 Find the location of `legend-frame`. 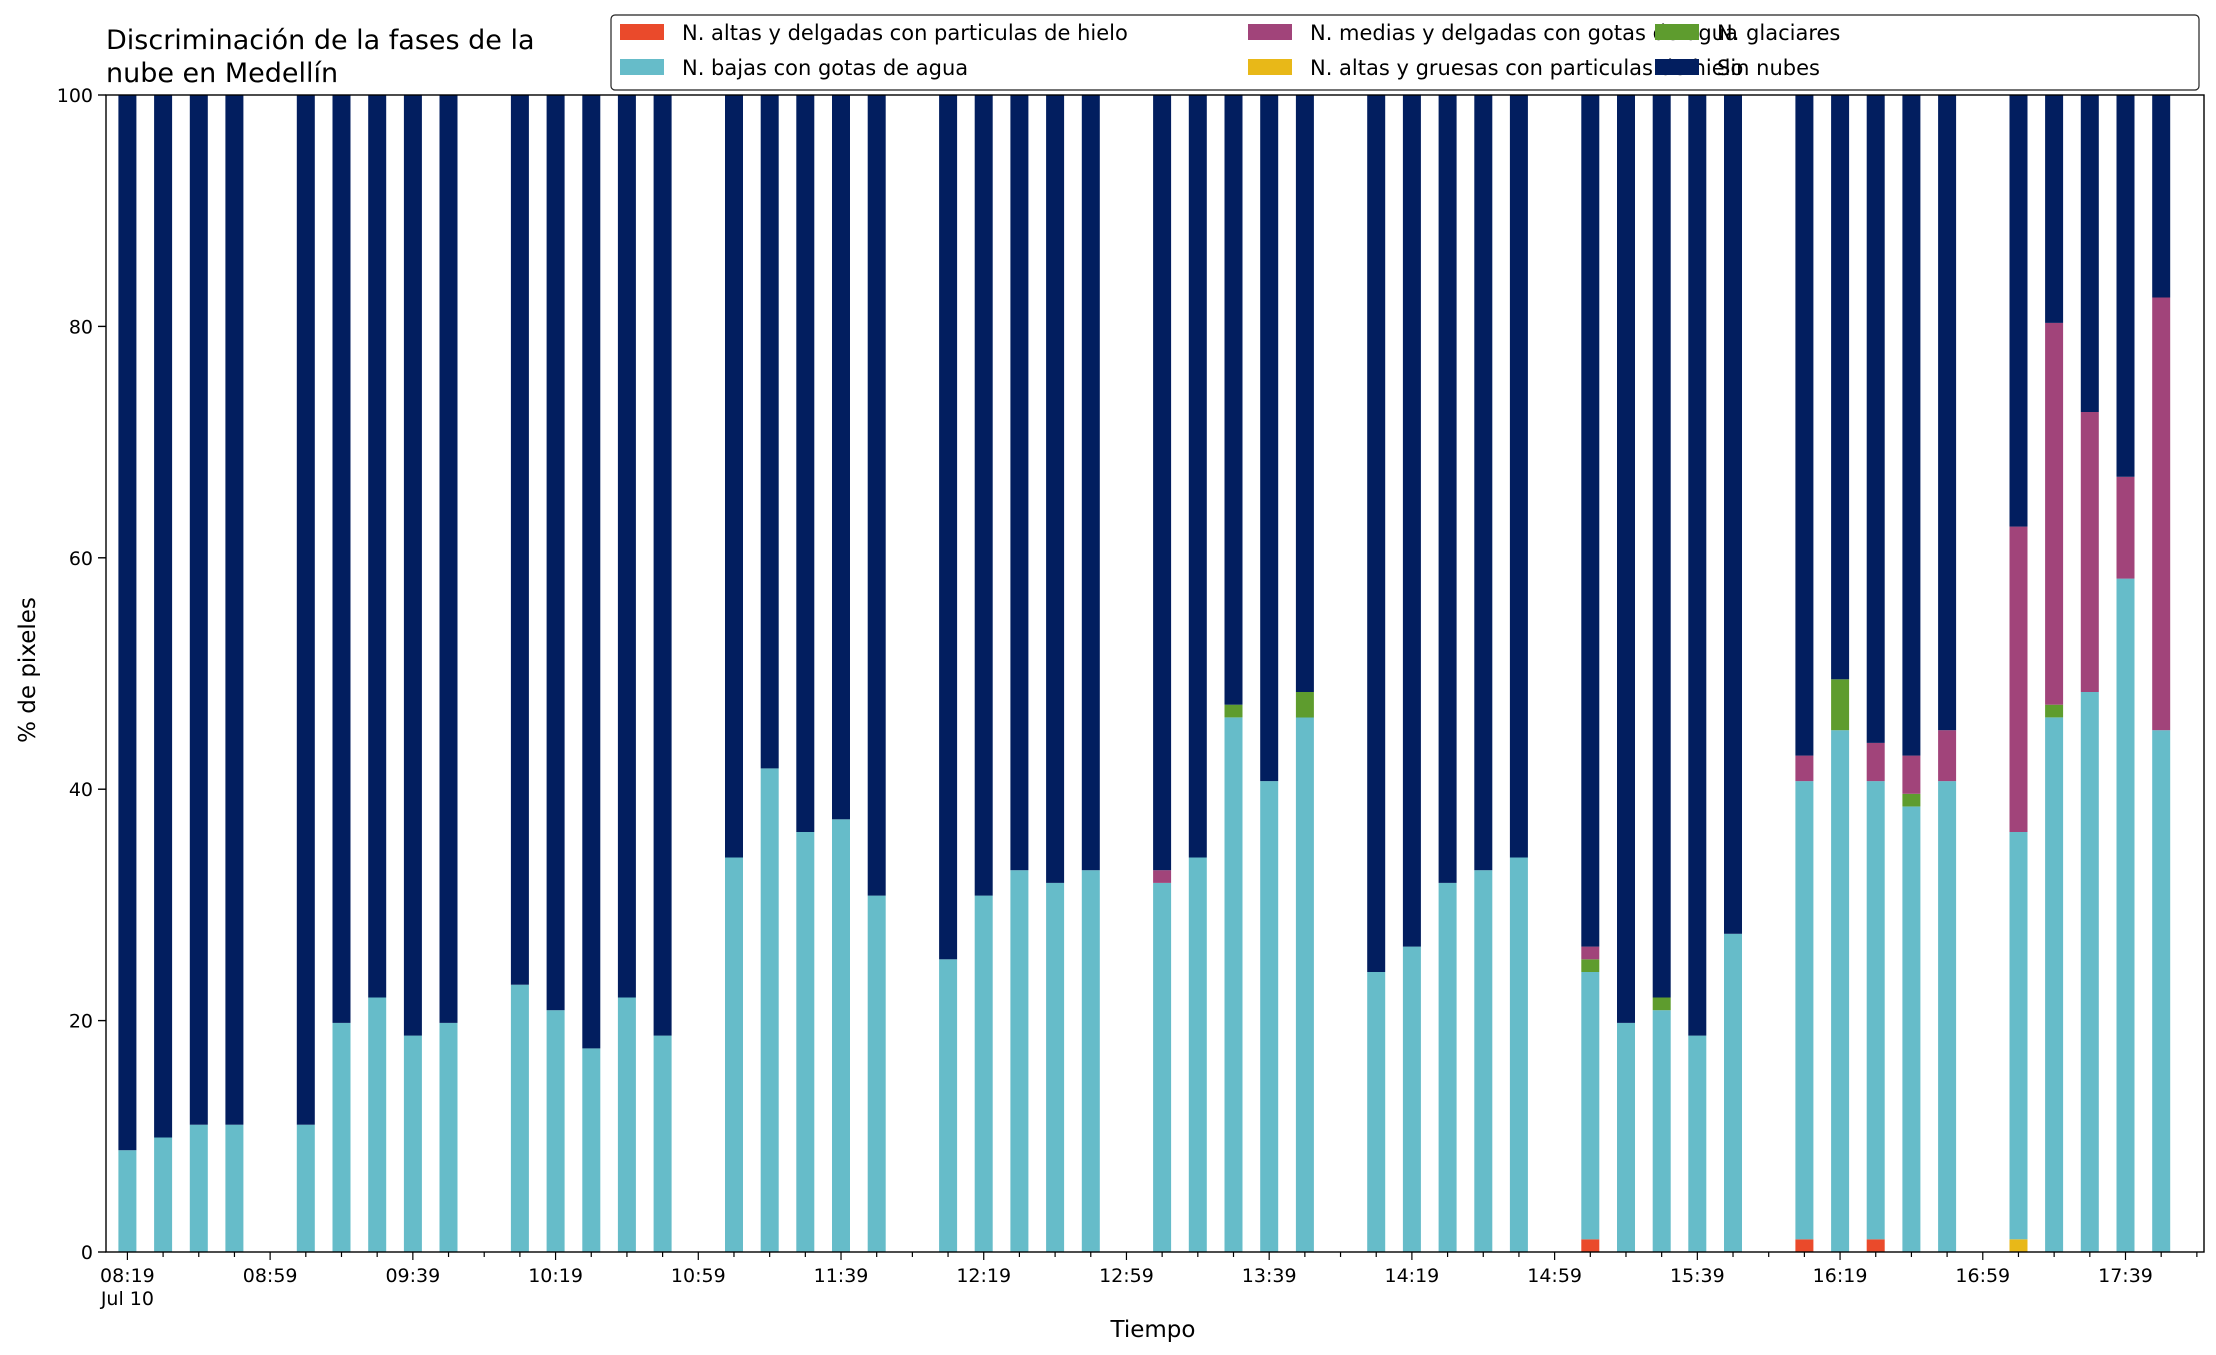

legend-frame is located at coordinates (1405, 52).